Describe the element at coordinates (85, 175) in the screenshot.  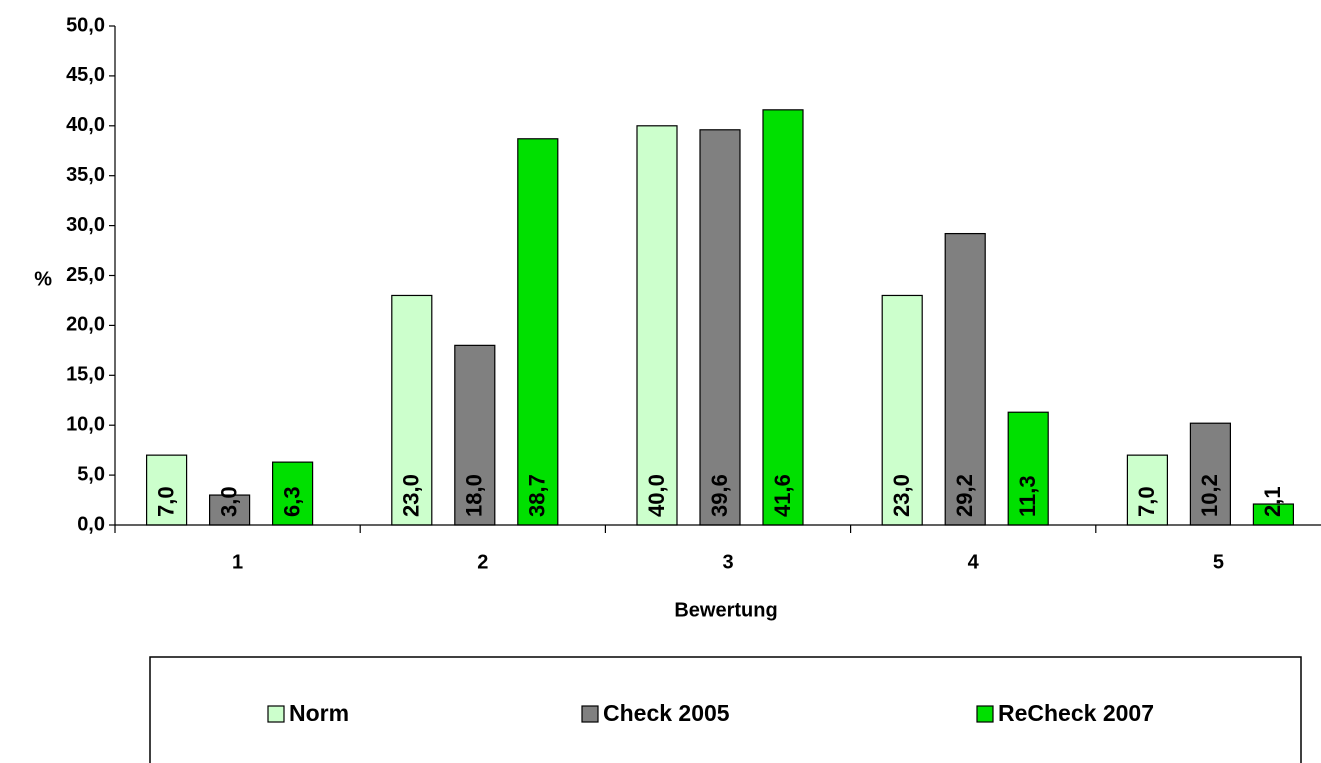
I see `y-tick-label: 35,0` at that location.